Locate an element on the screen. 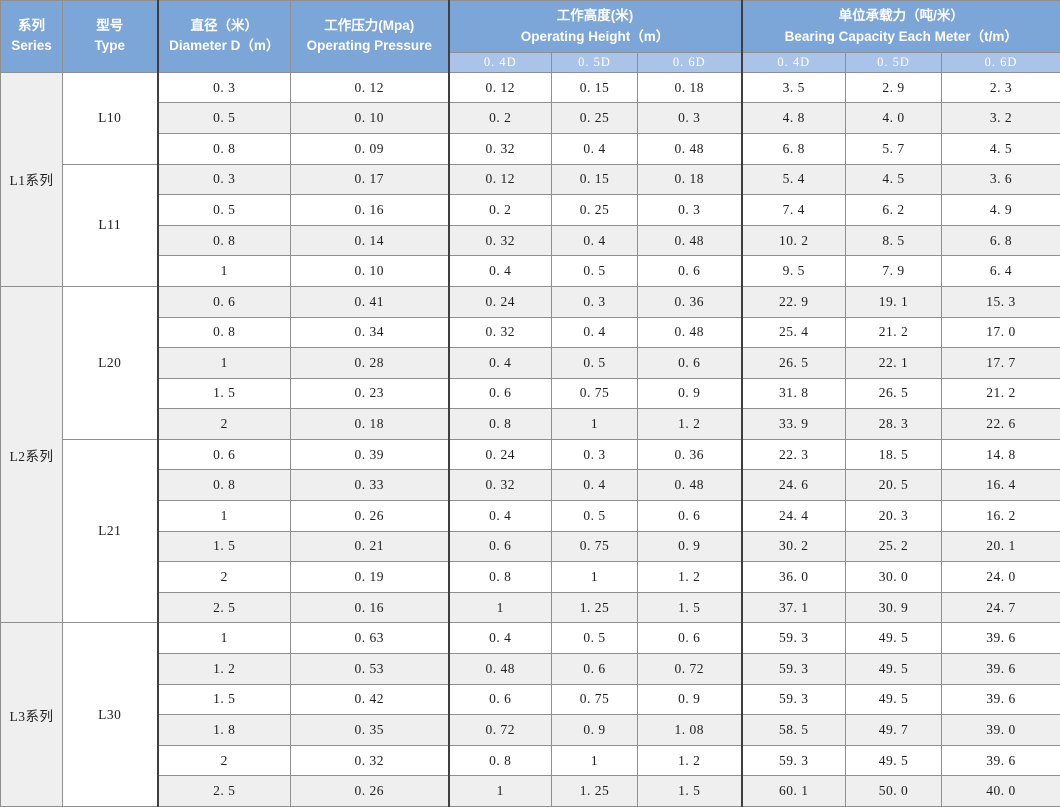 This screenshot has width=1060, height=807. cell-bearing-0-4d: 58. 5 is located at coordinates (794, 730).